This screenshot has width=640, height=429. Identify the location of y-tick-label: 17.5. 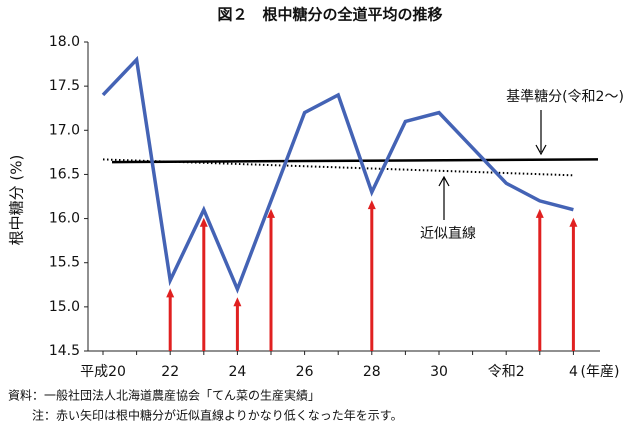
(64, 86).